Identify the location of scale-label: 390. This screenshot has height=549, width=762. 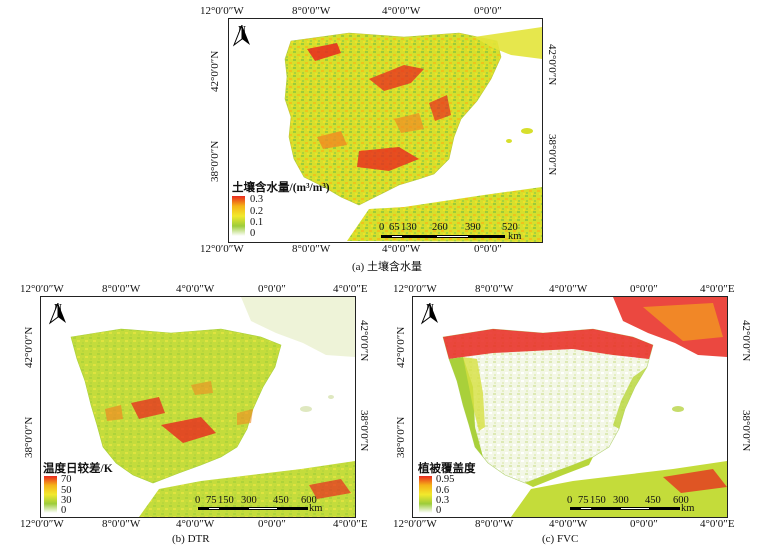
(473, 227).